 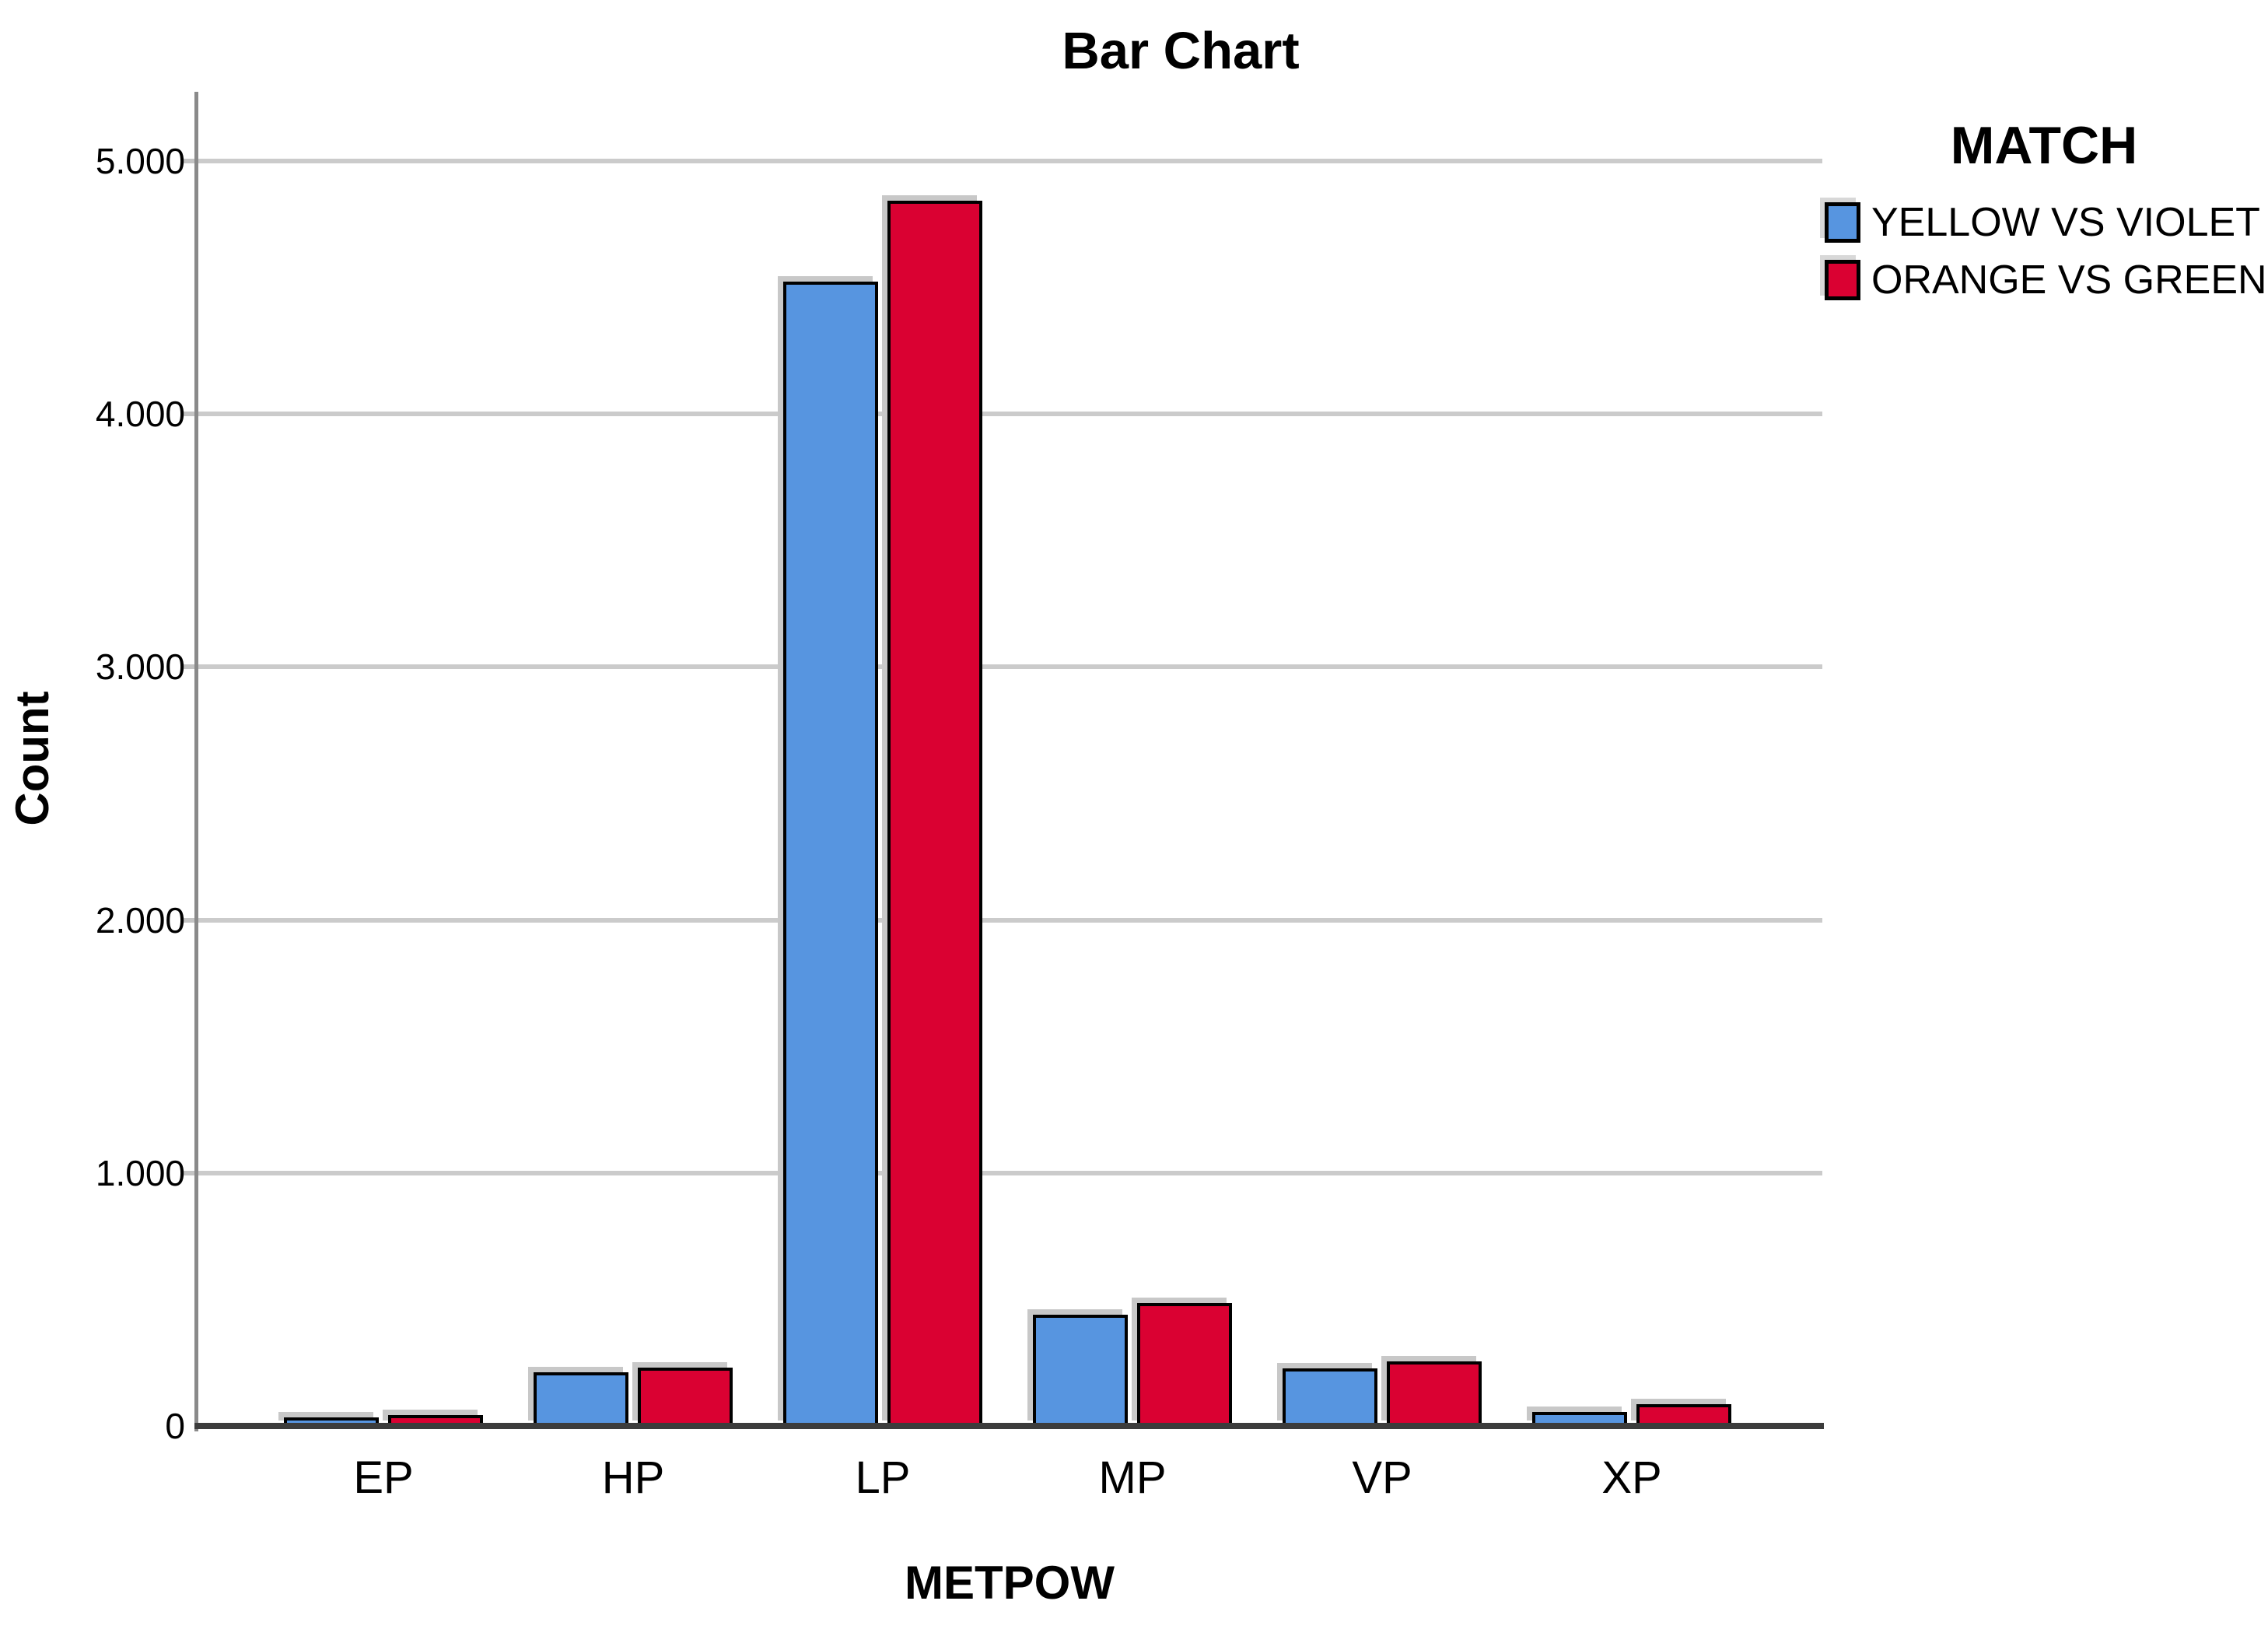 I want to click on x-category-label: EP, so click(x=384, y=1477).